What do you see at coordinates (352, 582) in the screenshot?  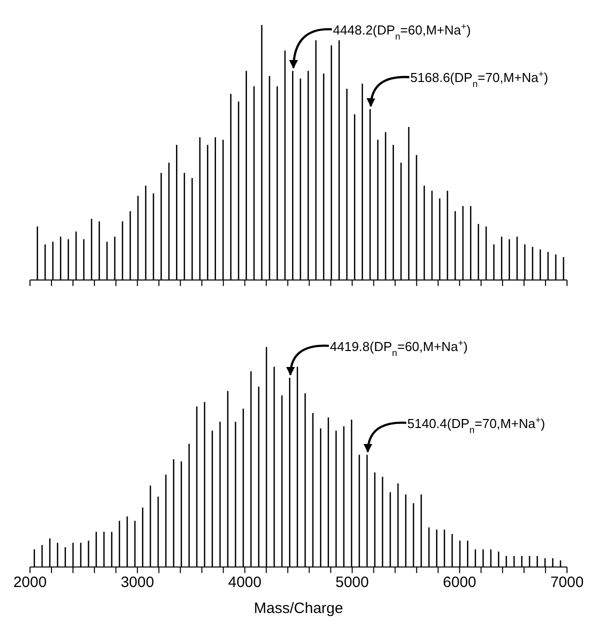 I see `x-tick-label: 5000` at bounding box center [352, 582].